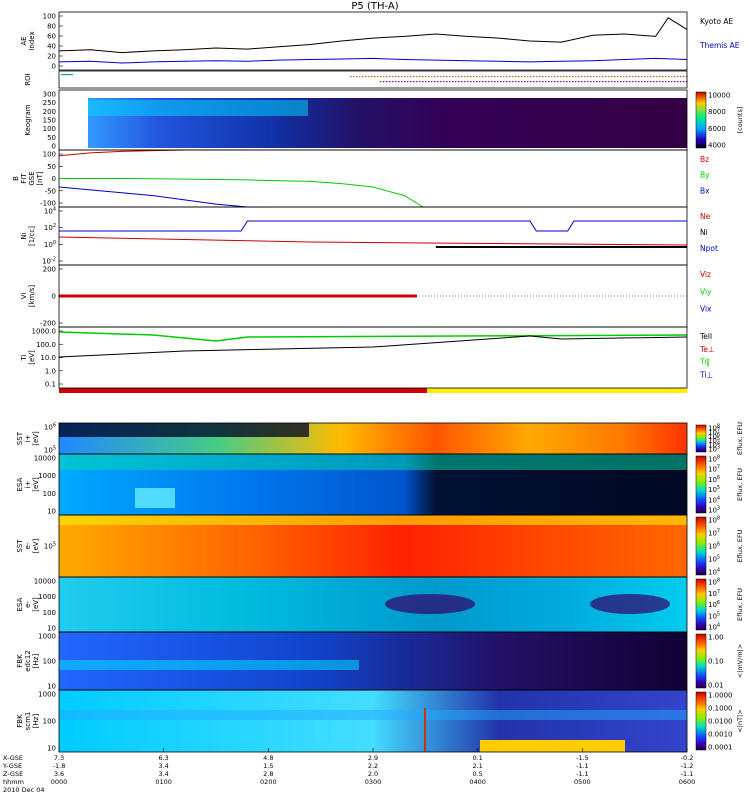 This screenshot has height=804, width=750. What do you see at coordinates (28, 721) in the screenshot?
I see `panel-ylabel: scm1` at bounding box center [28, 721].